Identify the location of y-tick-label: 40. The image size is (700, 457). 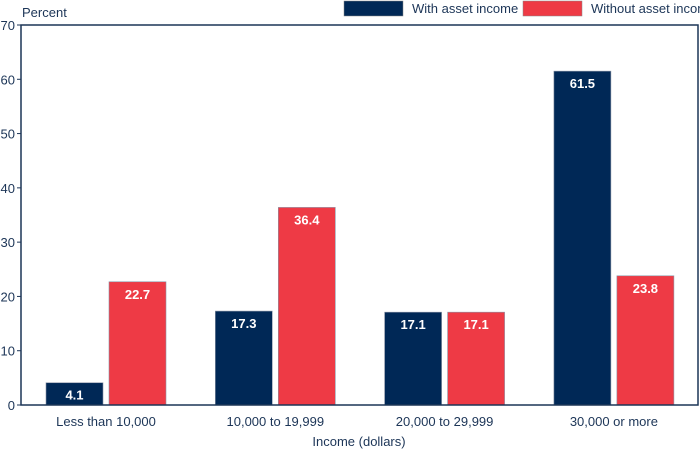
(8, 188).